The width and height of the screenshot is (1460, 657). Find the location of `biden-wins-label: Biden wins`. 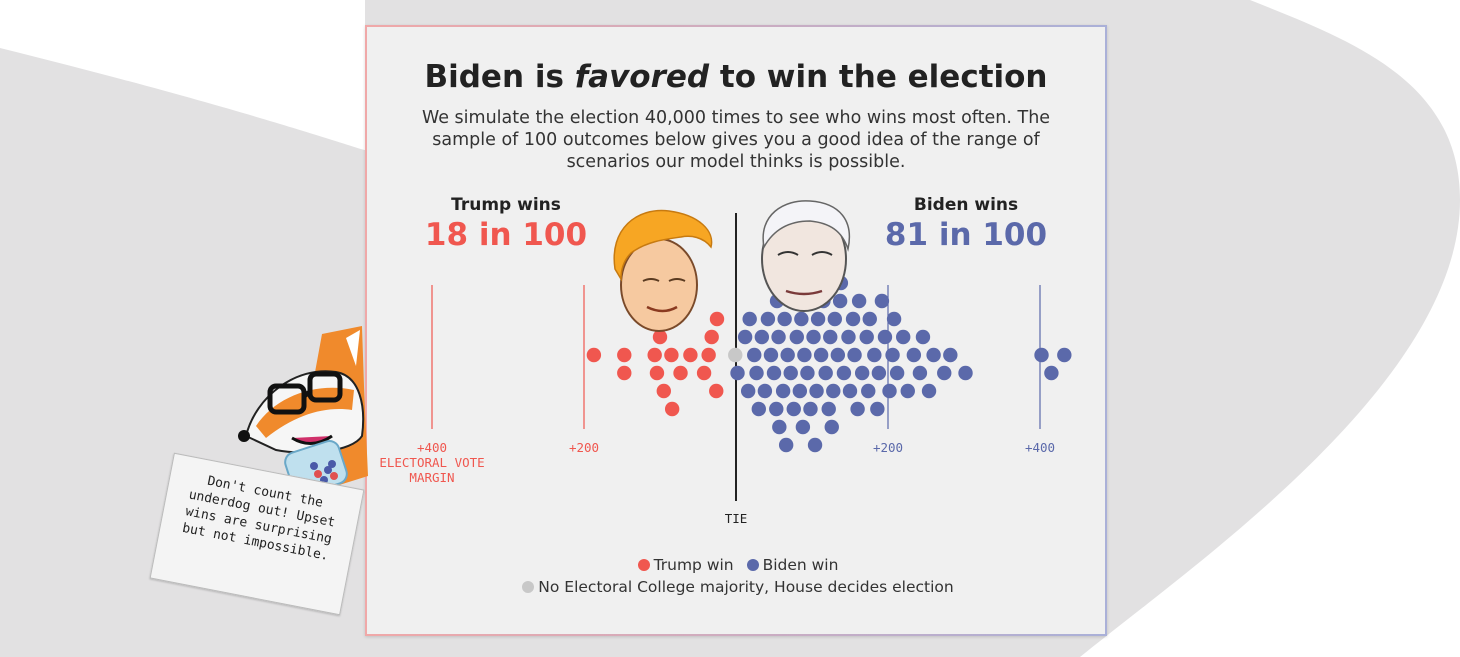

biden-wins-label: Biden wins is located at coordinates (966, 205).